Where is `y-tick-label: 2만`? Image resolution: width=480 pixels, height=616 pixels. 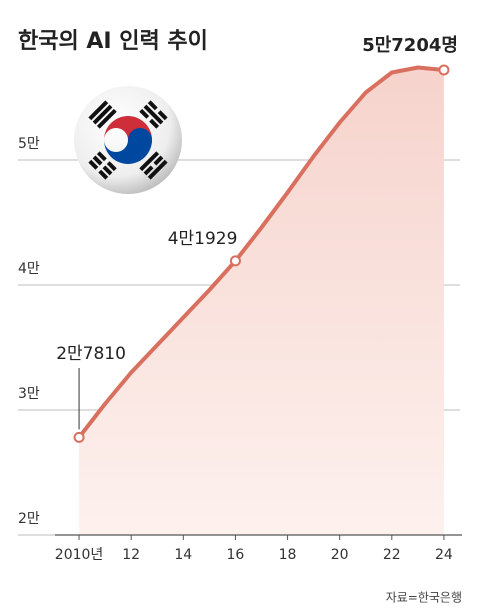
y-tick-label: 2만 is located at coordinates (29, 519).